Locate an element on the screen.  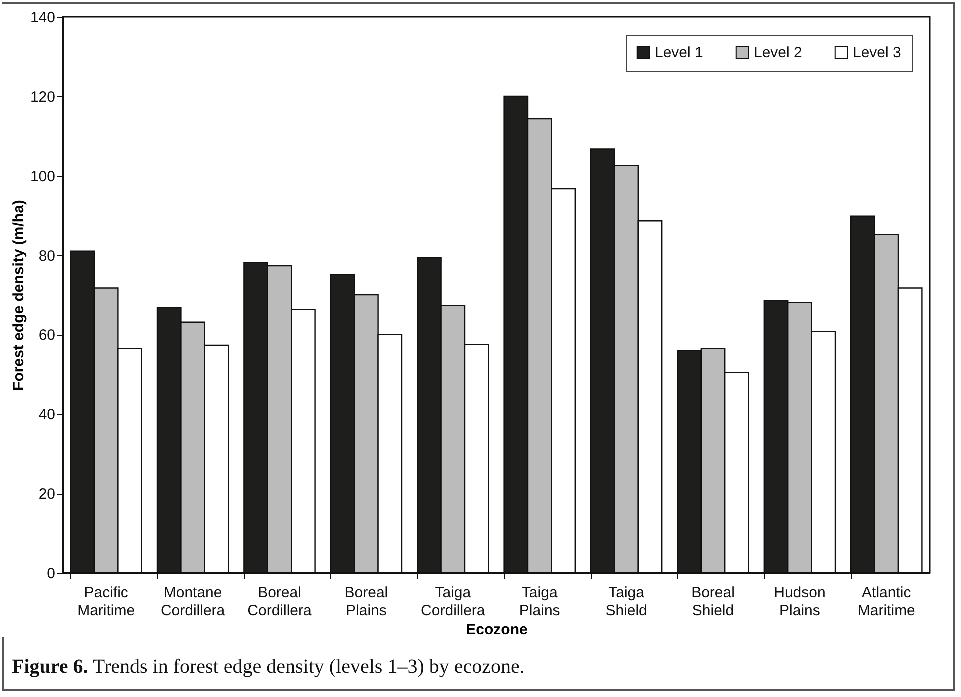
legend-label: Level 3 is located at coordinates (877, 53).